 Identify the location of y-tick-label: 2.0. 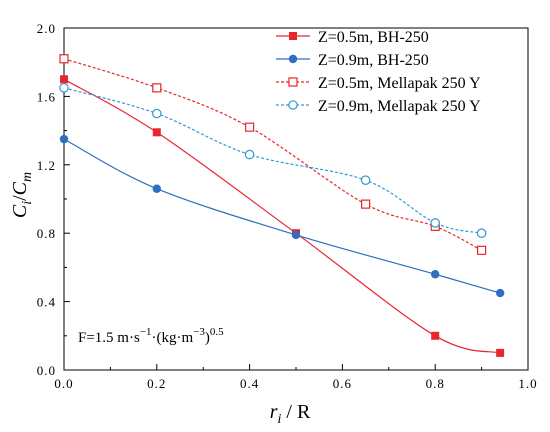
(46, 28).